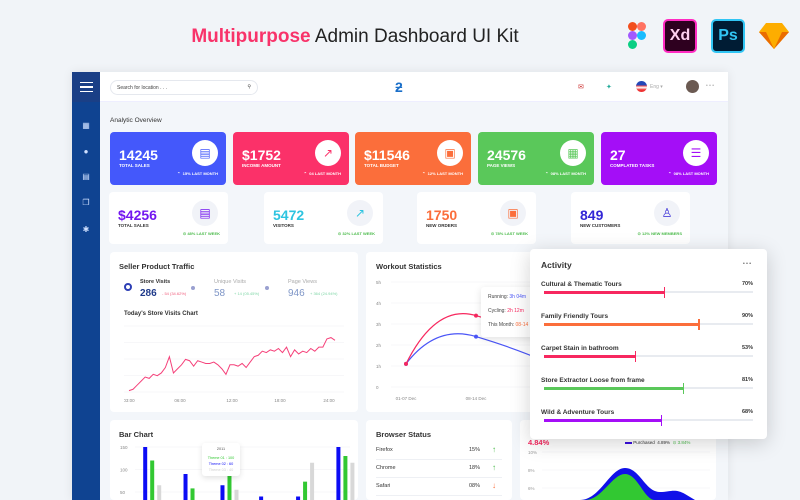  I want to click on trend-text: 04 LAST MONTH, so click(325, 173).